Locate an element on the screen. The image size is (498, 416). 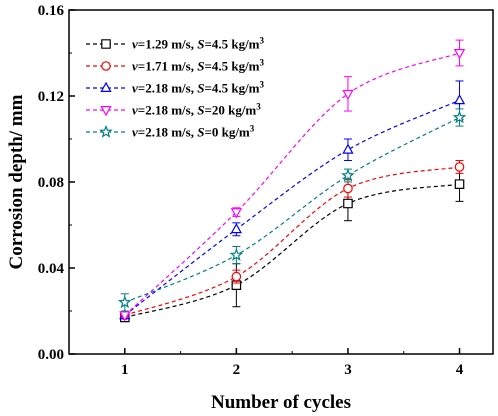
legend-entry-1: v=1.29 m/s, S=4.5 kg/m3 is located at coordinates (175, 44).